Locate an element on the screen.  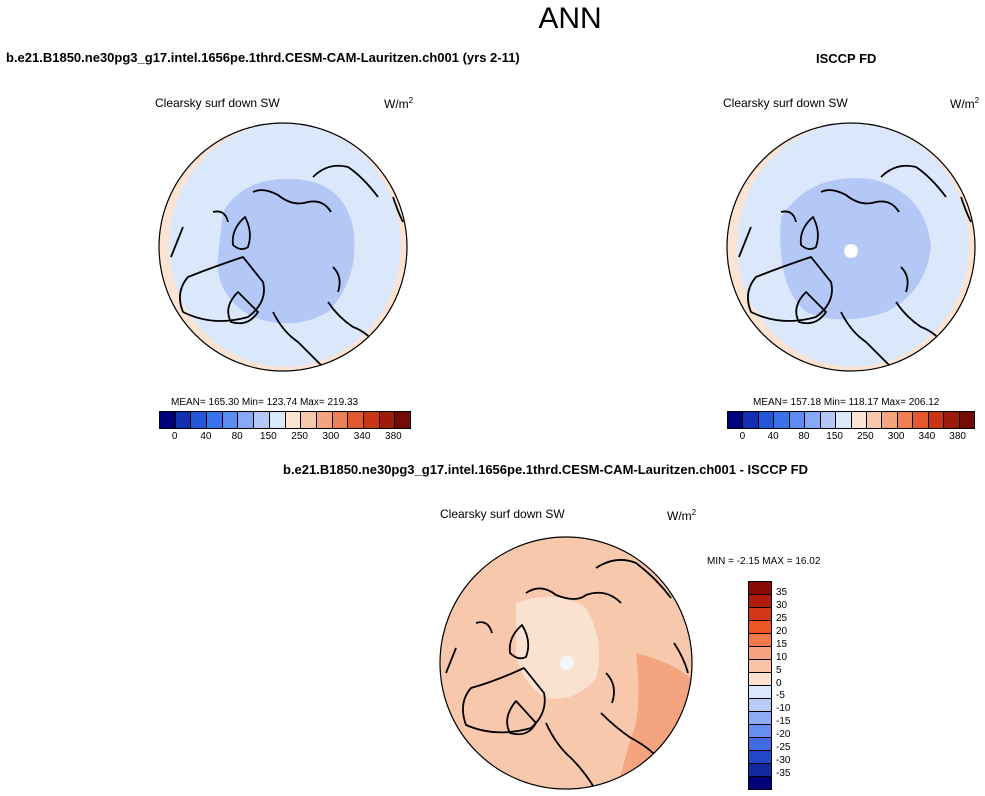
panel1-map-border is located at coordinates (283, 247).